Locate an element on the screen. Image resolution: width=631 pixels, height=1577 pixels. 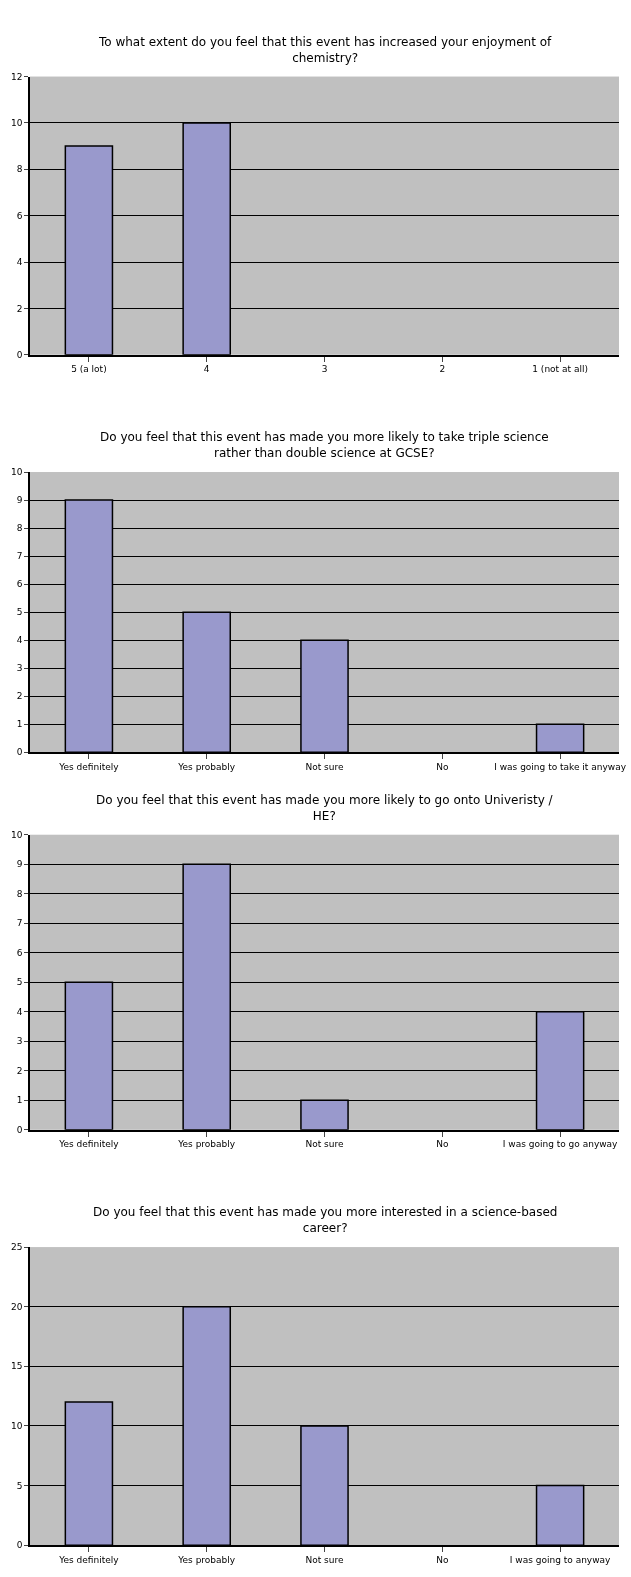
x-tick-label: 2 is located at coordinates (442, 369).